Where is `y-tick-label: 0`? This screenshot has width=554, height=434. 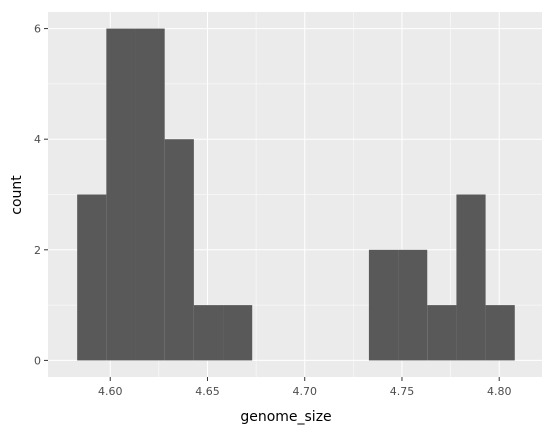 y-tick-label: 0 is located at coordinates (37, 360).